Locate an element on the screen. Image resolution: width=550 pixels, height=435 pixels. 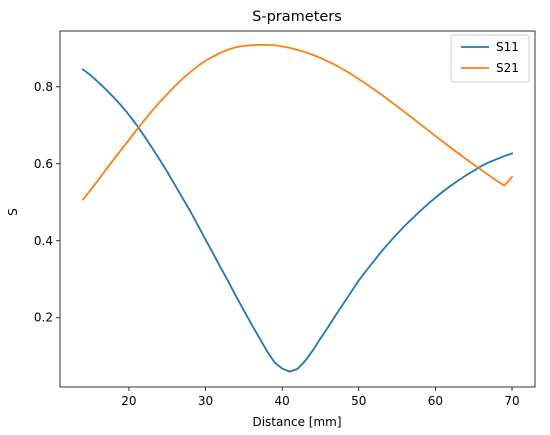
y-tick-label: 0.2 is located at coordinates (43, 318).